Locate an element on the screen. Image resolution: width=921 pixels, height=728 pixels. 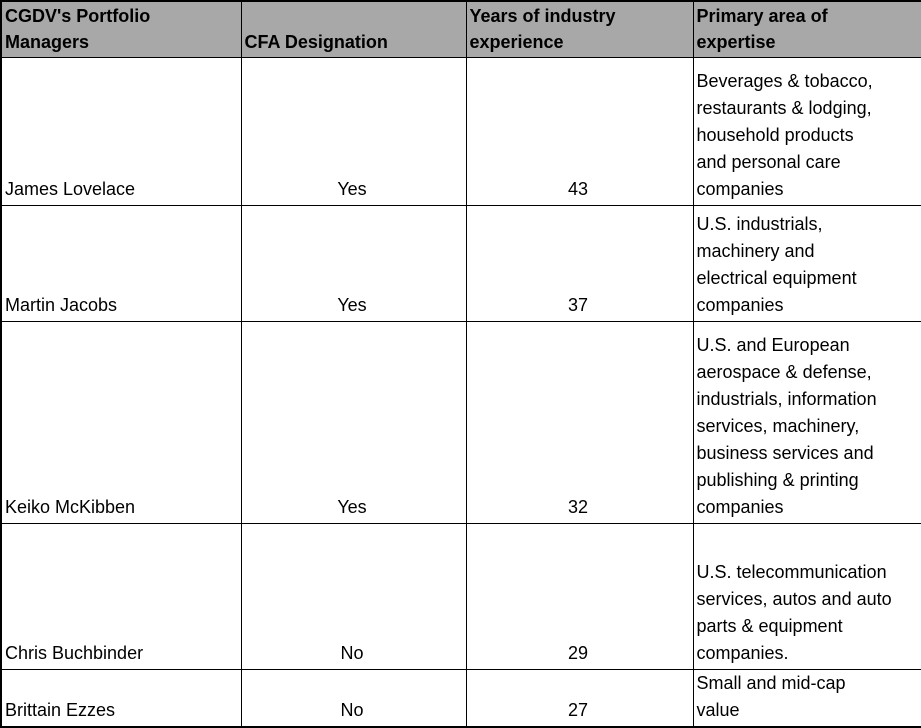
cell-manager-name: Keiko McKibben is located at coordinates (121, 422).